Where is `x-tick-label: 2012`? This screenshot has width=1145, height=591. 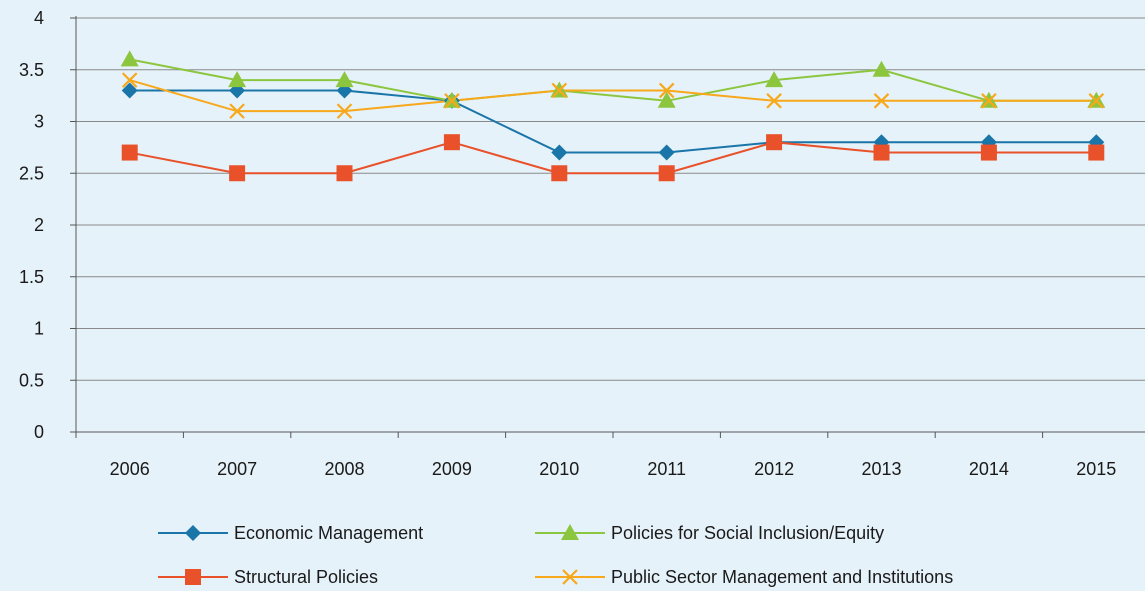
x-tick-label: 2012 is located at coordinates (774, 469).